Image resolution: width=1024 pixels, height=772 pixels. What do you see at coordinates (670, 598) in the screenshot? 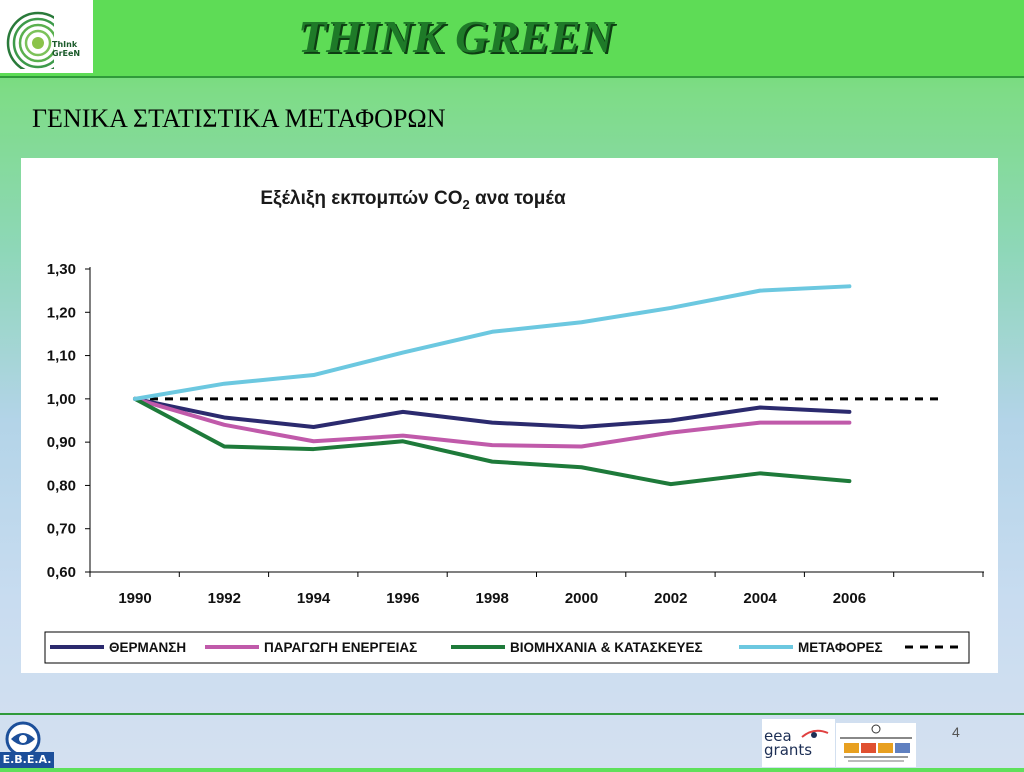
I see `x-tick-label: 2002` at bounding box center [670, 598].